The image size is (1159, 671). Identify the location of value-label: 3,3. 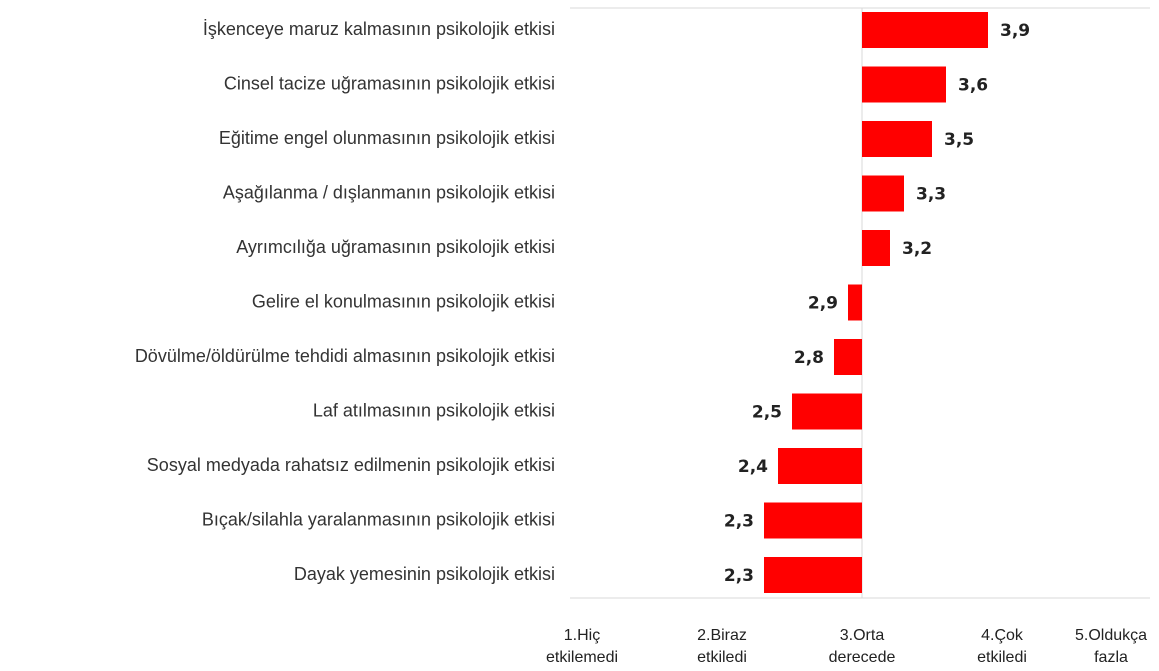
(931, 195).